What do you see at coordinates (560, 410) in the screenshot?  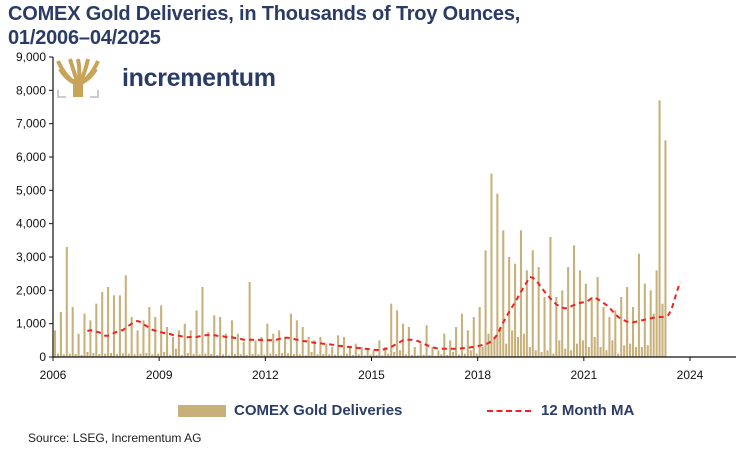 I see `legend-item-ma: 12 Month MA` at bounding box center [560, 410].